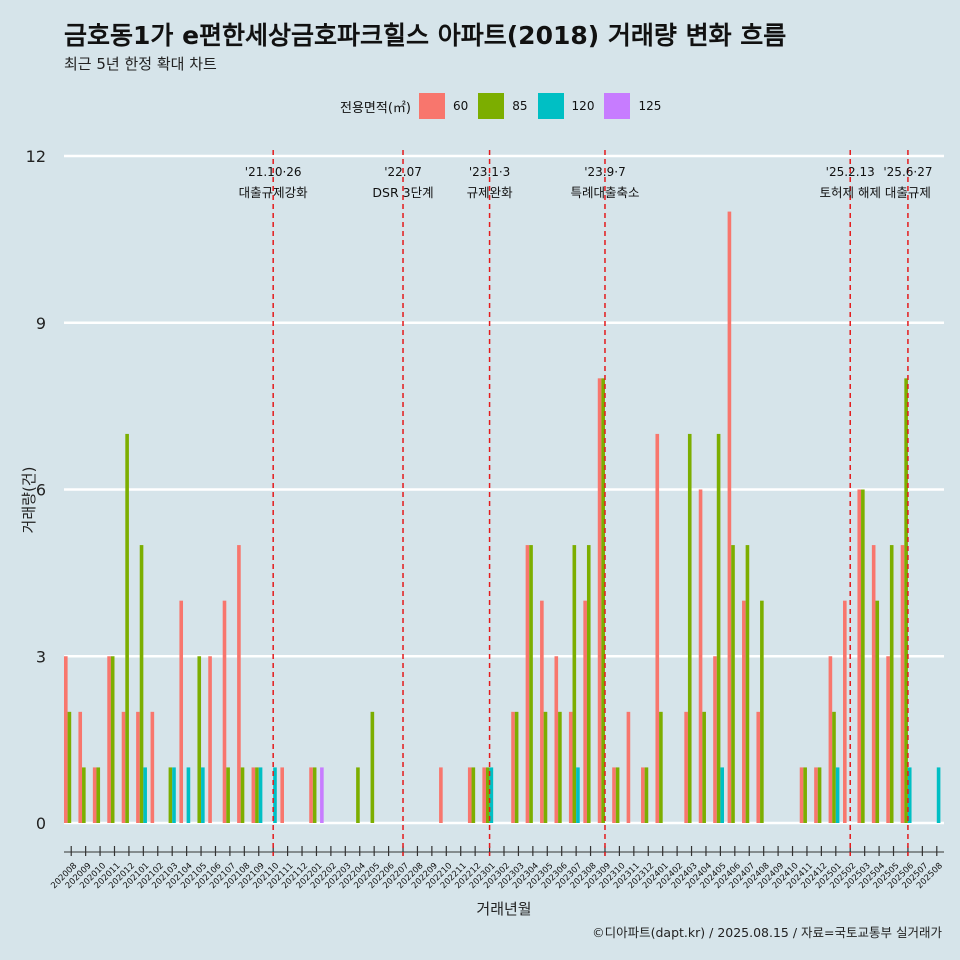 This screenshot has height=960, width=960. I want to click on legend-label-85: 85, so click(520, 106).